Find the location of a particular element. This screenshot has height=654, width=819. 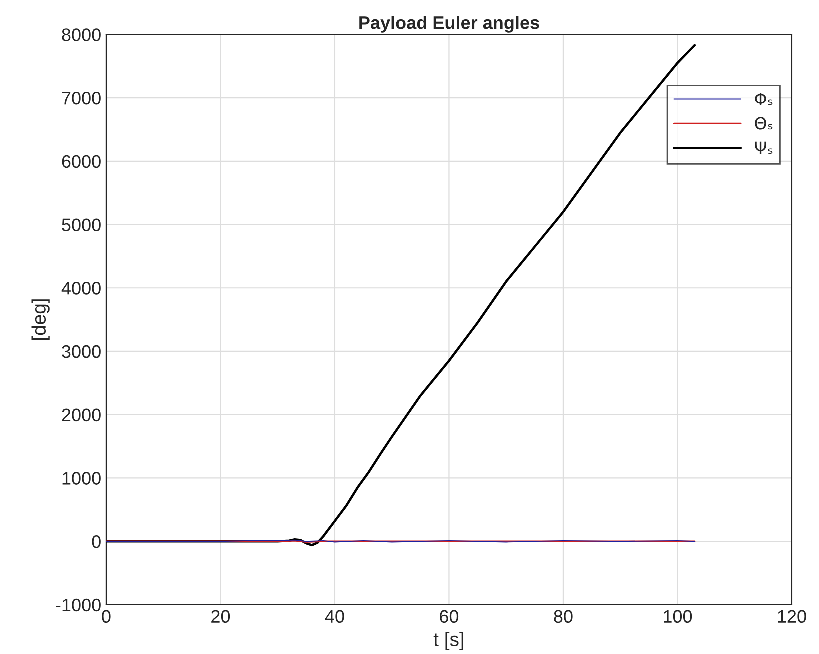

y-tick-label: 0 is located at coordinates (96, 542).